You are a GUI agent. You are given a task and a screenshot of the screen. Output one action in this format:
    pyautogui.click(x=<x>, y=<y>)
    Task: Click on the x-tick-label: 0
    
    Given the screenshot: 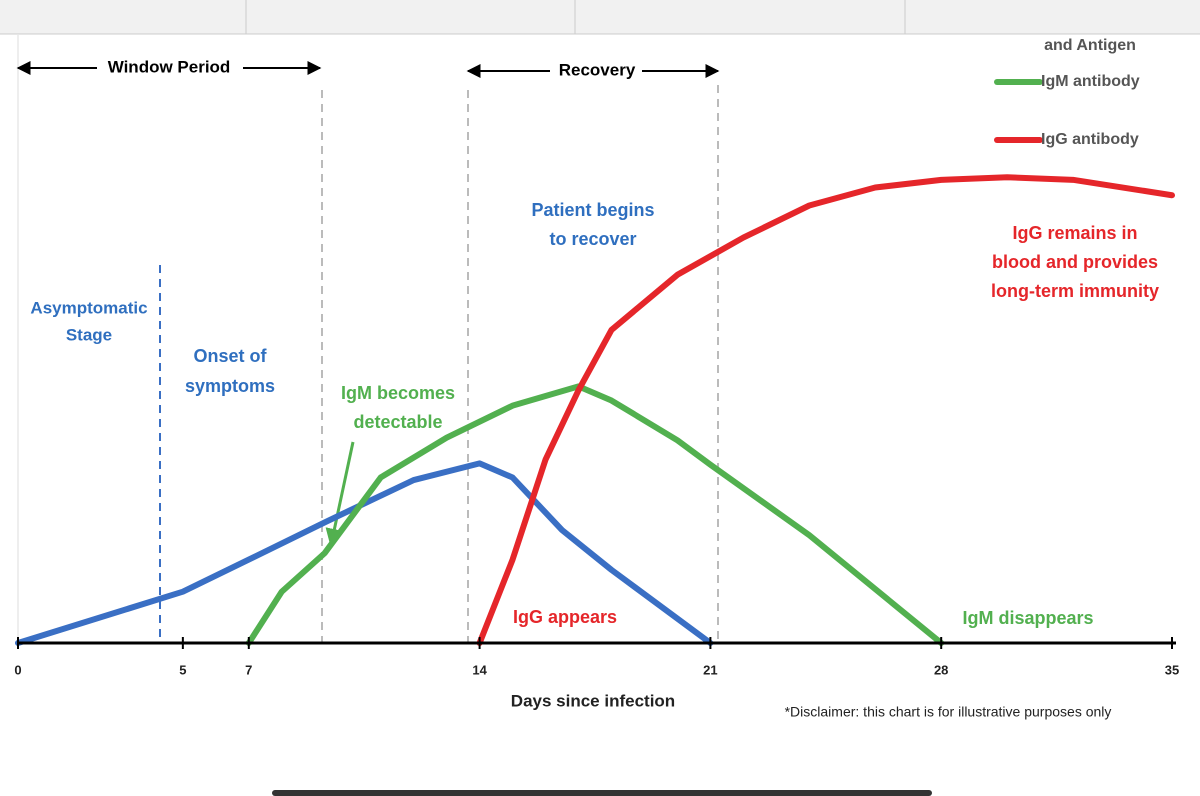 What is the action you would take?
    pyautogui.click(x=17, y=669)
    